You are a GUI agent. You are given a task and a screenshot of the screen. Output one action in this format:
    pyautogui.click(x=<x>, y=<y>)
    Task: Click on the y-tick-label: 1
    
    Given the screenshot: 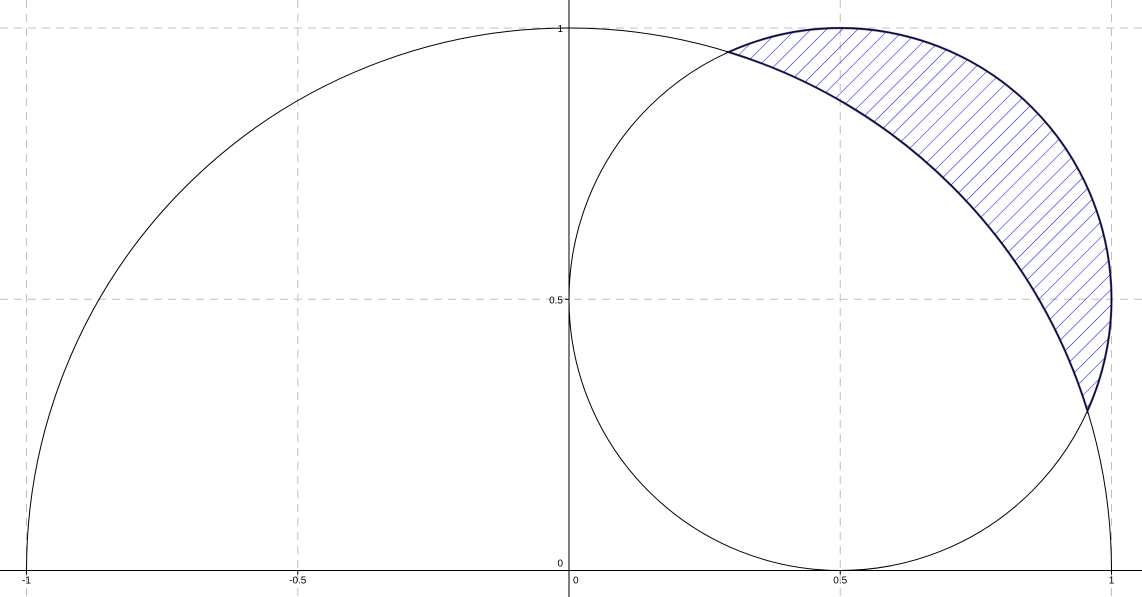 What is the action you would take?
    pyautogui.click(x=560, y=29)
    